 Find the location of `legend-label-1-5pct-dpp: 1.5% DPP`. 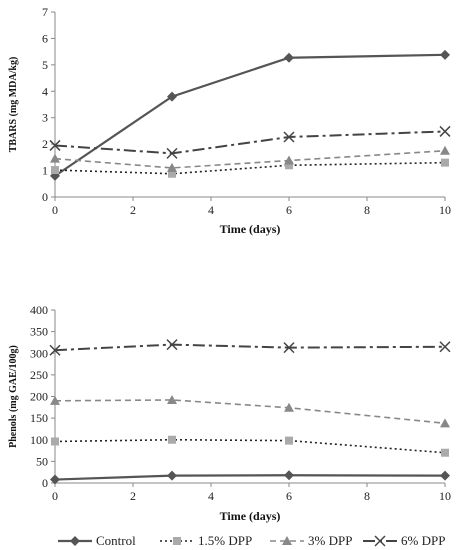

legend-label-1-5pct-dpp: 1.5% DPP is located at coordinates (225, 540).